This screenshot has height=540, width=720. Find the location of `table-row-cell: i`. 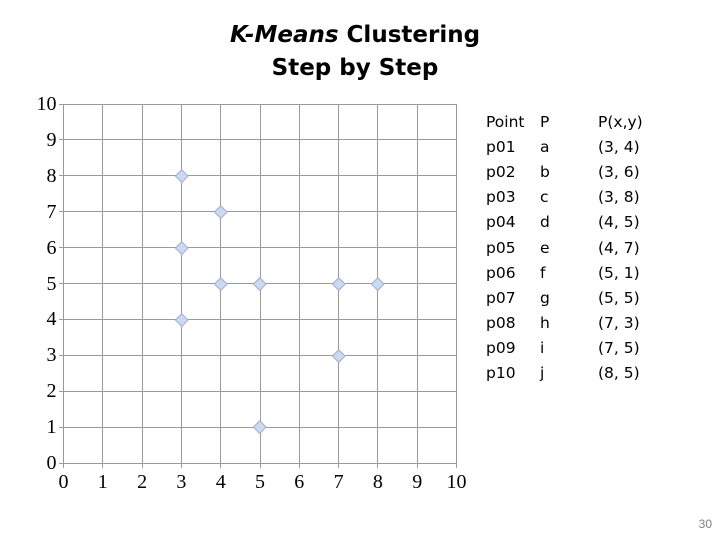

table-row-cell: i is located at coordinates (542, 348).